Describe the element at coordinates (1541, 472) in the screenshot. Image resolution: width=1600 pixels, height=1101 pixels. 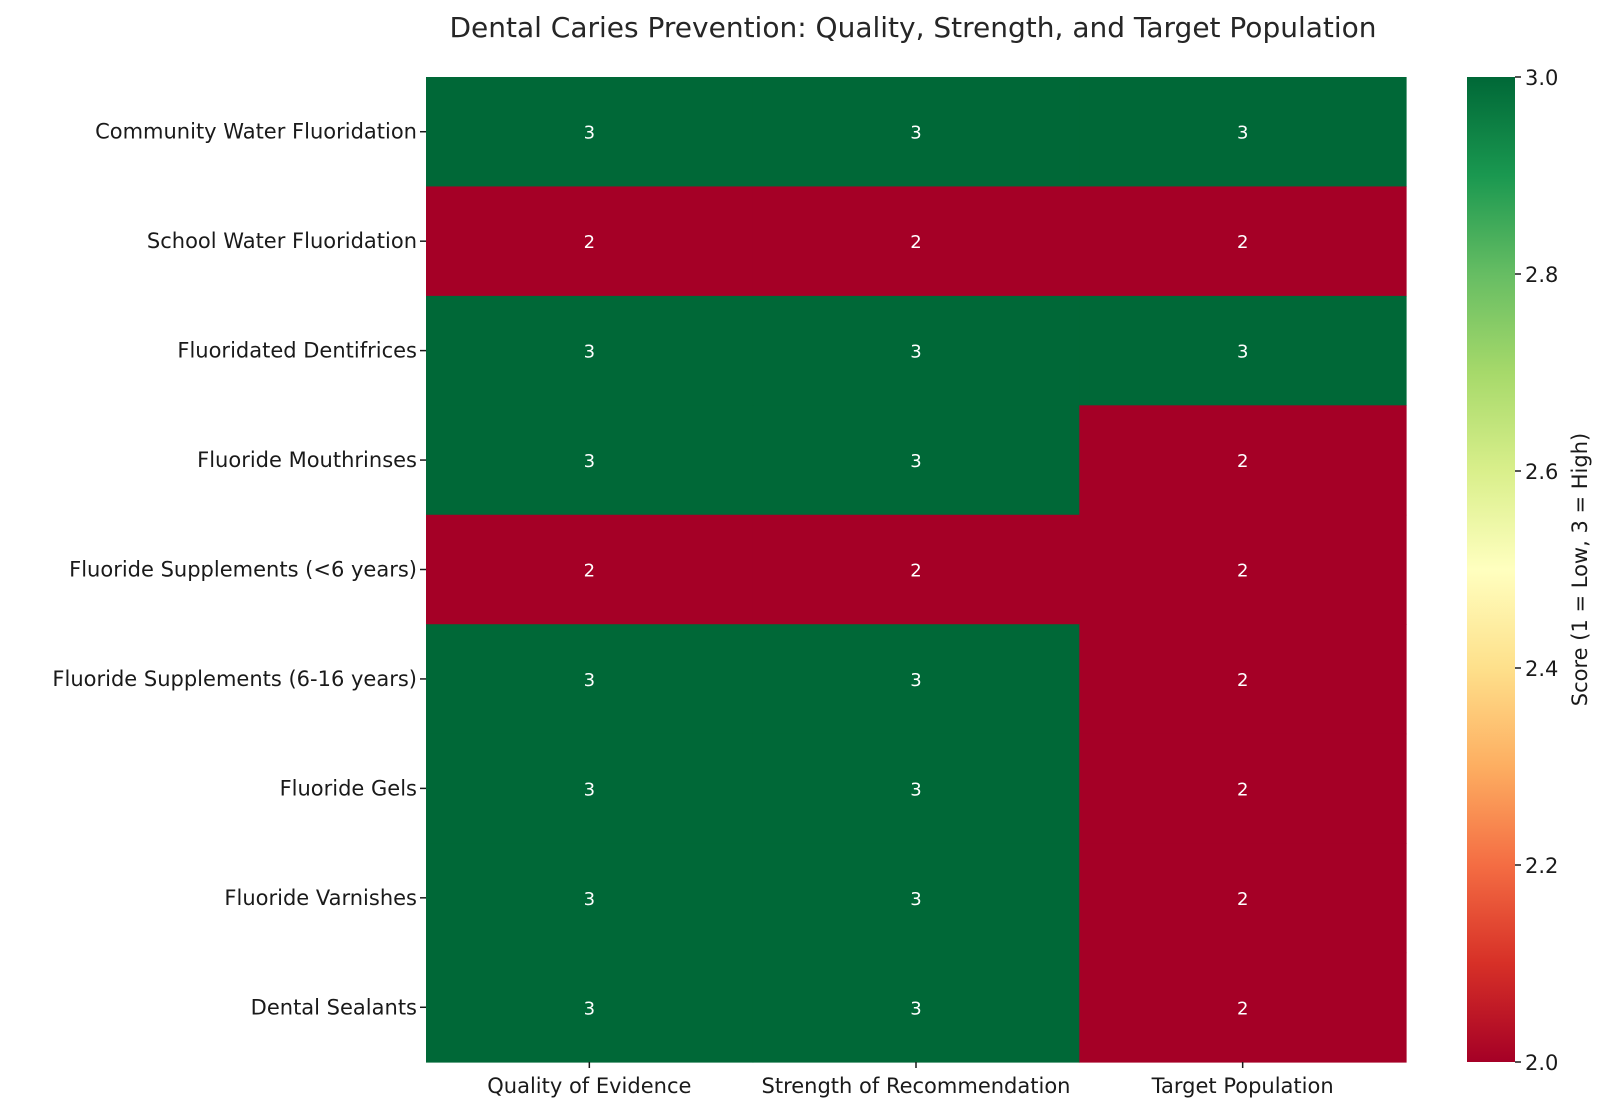
I see `colorbar-tick-label: 2.6` at that location.